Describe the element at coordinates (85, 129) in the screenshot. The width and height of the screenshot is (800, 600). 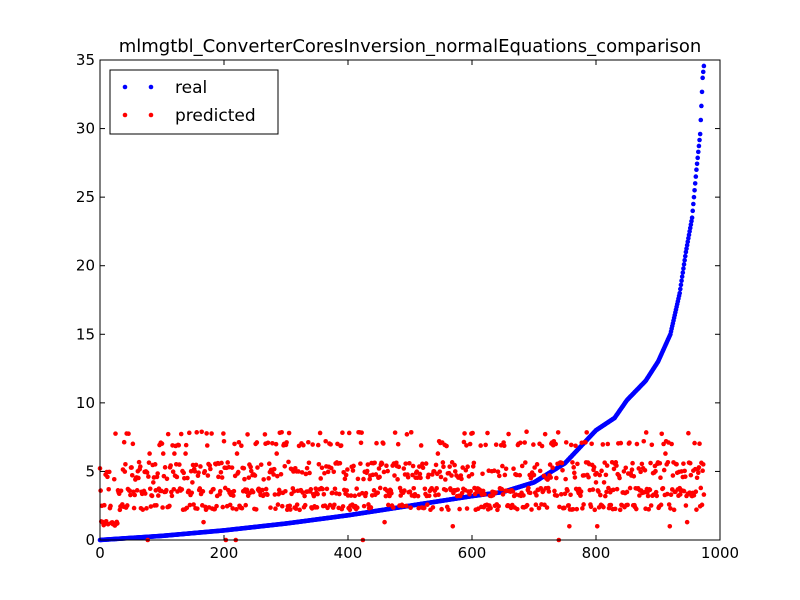
I see `y-tick-label: 30` at that location.